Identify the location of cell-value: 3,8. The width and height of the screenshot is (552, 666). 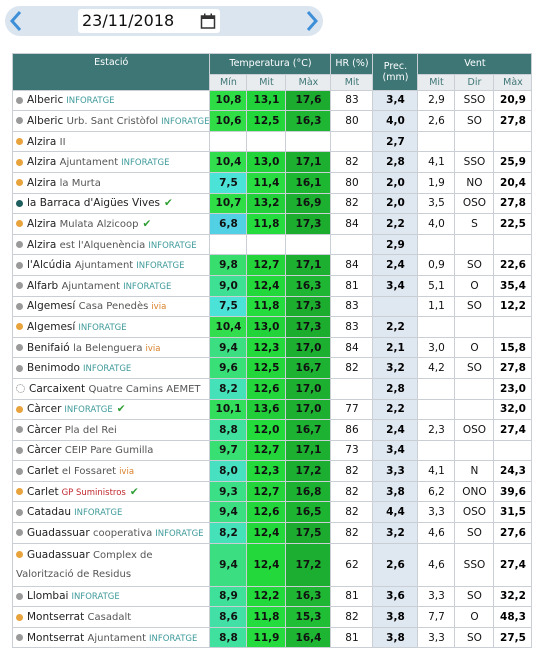
(395, 491).